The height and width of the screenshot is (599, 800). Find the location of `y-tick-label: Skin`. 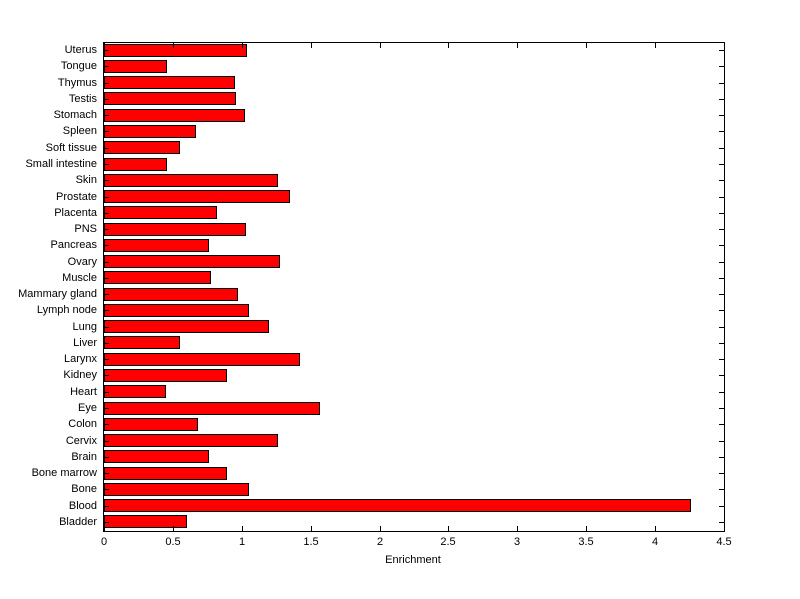

y-tick-label: Skin is located at coordinates (86, 180).